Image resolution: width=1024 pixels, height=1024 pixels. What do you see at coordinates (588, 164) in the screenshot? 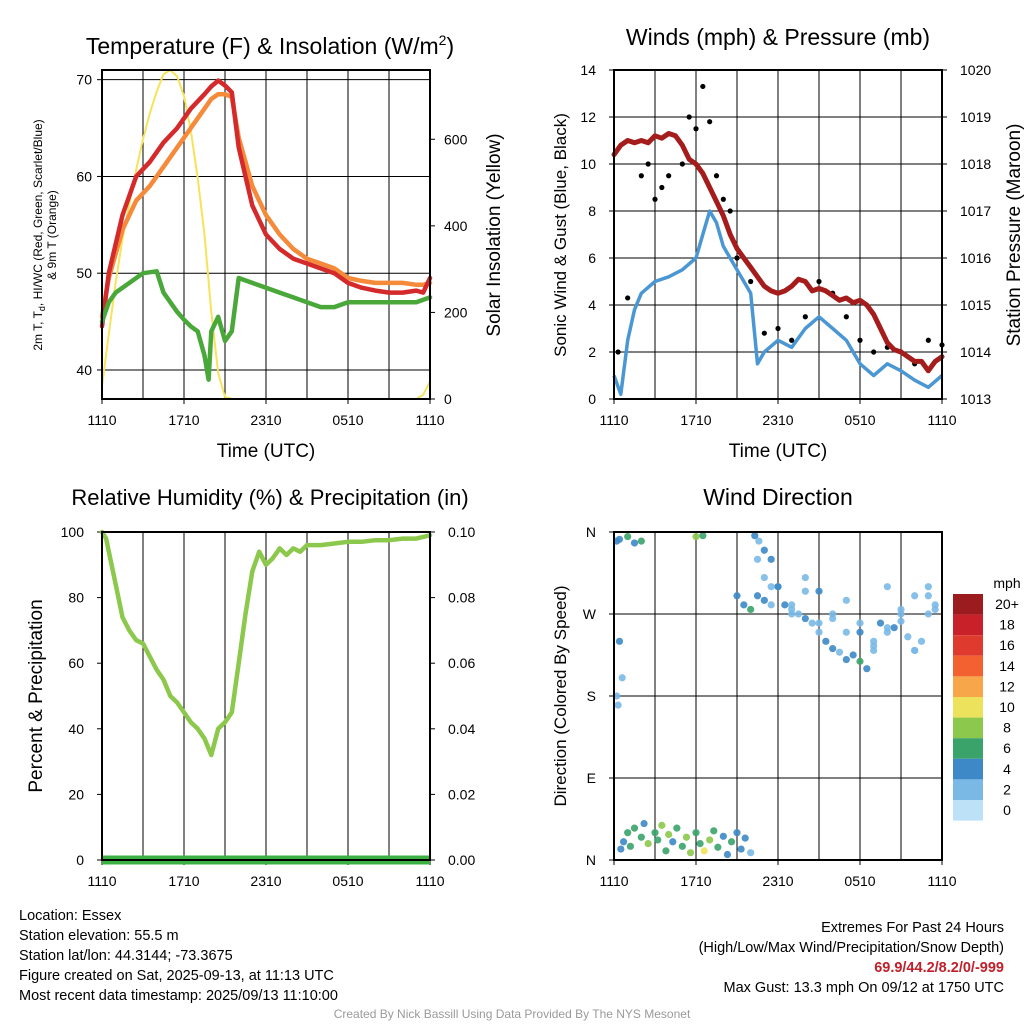
I see `y-tick-label: 10` at bounding box center [588, 164].